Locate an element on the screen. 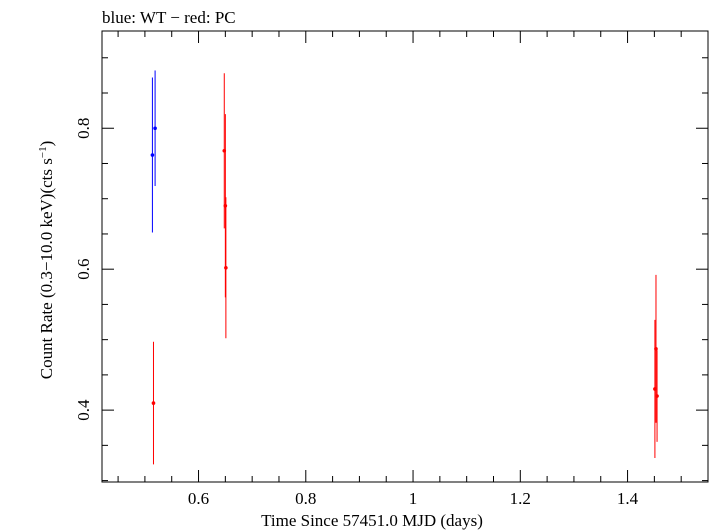 The height and width of the screenshot is (532, 709). x-tick-label: 0.6 is located at coordinates (198, 498).